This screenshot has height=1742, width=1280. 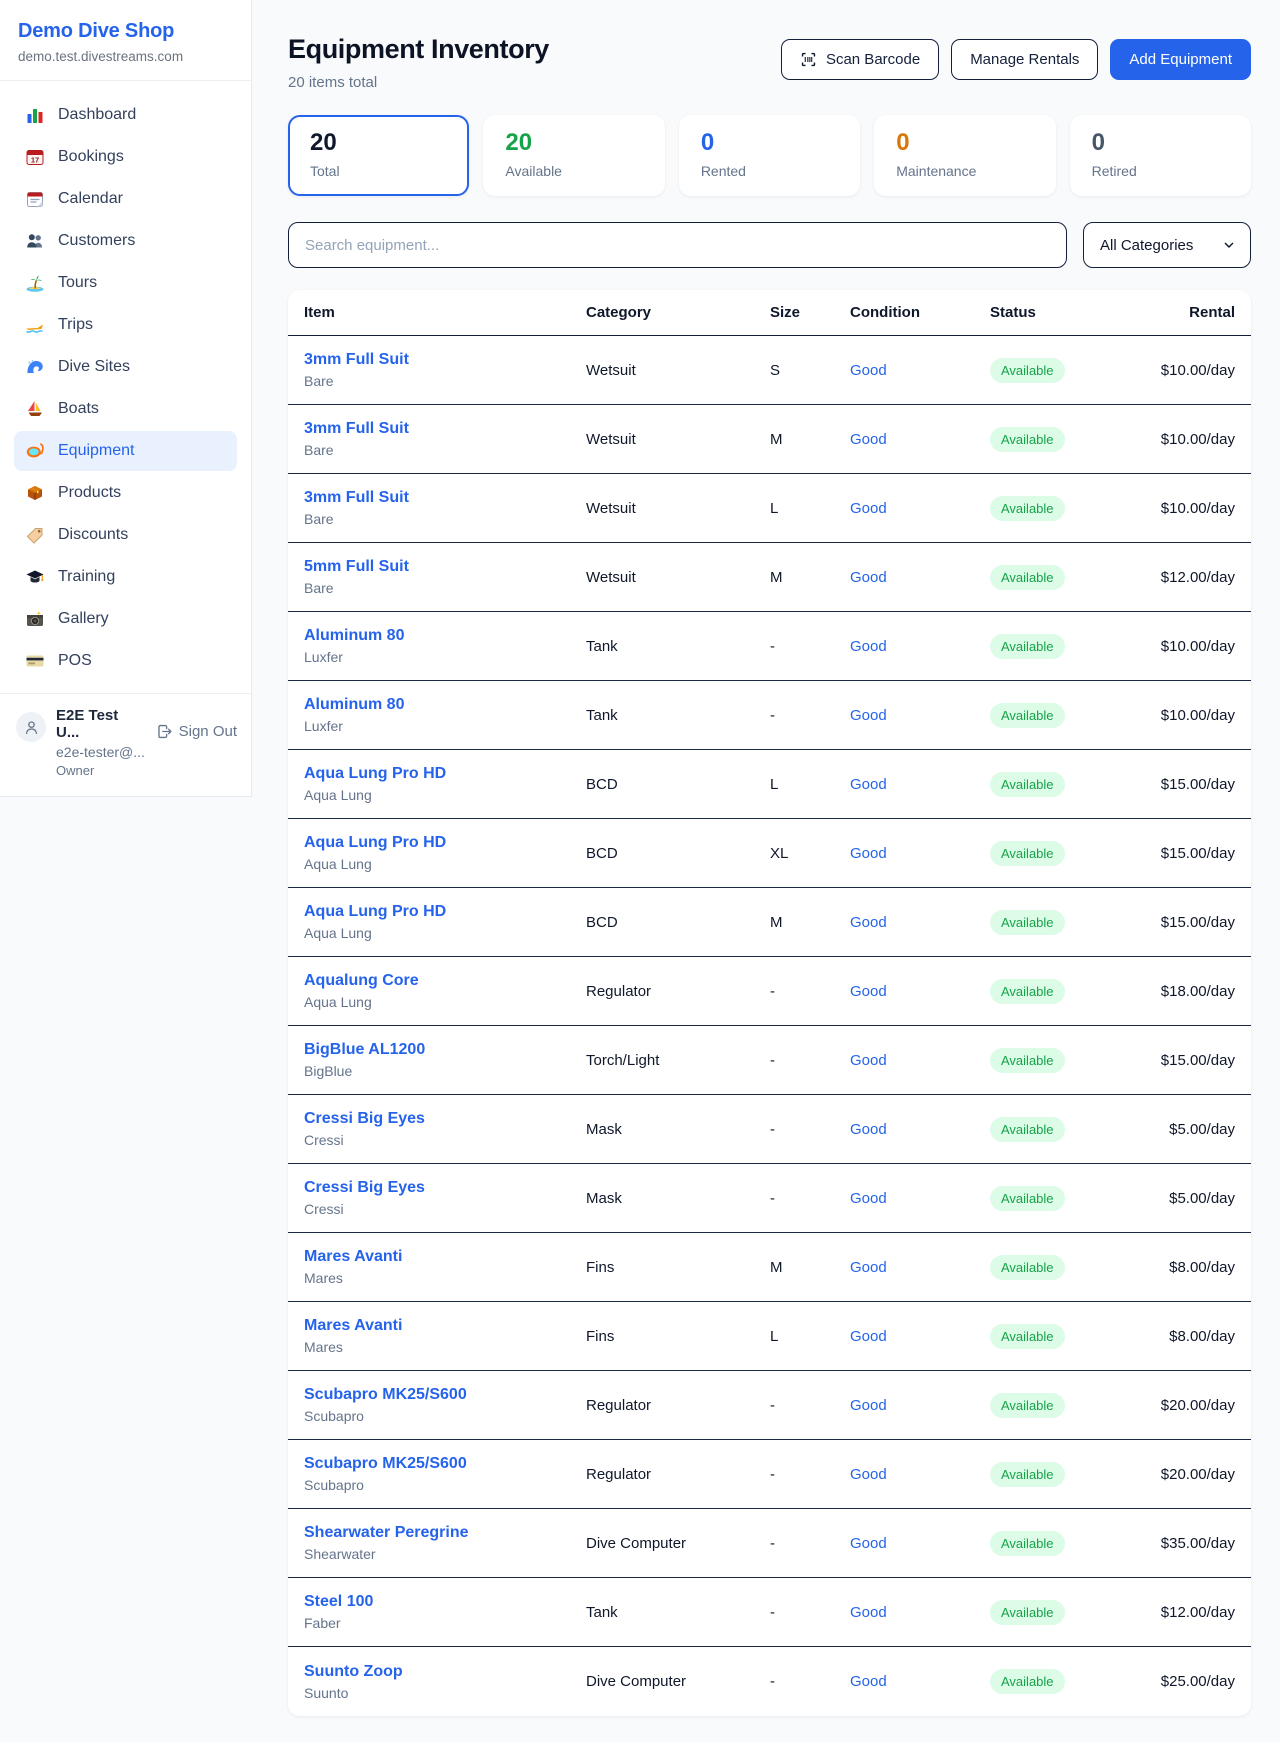 What do you see at coordinates (873, 59) in the screenshot?
I see `scan-barcode-label: Scan Barcode` at bounding box center [873, 59].